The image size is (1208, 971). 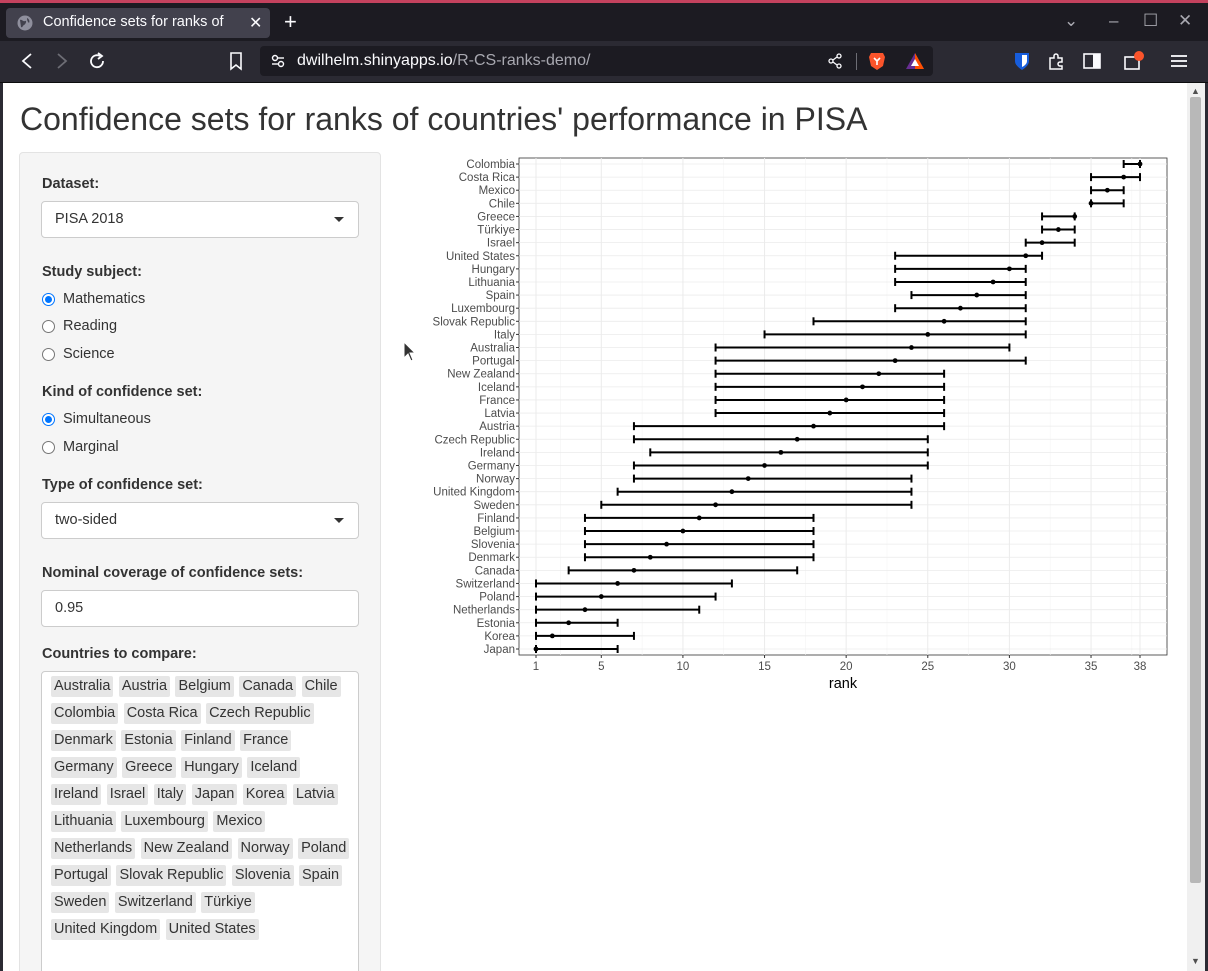 What do you see at coordinates (212, 929) in the screenshot?
I see `country-chip: United States` at bounding box center [212, 929].